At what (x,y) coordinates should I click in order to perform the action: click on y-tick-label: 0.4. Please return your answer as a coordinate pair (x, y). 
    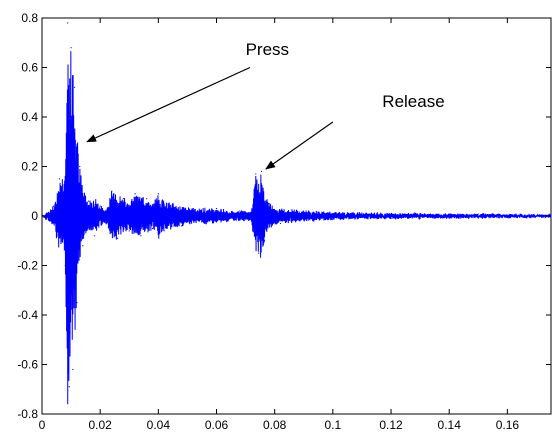
    Looking at the image, I should click on (29, 117).